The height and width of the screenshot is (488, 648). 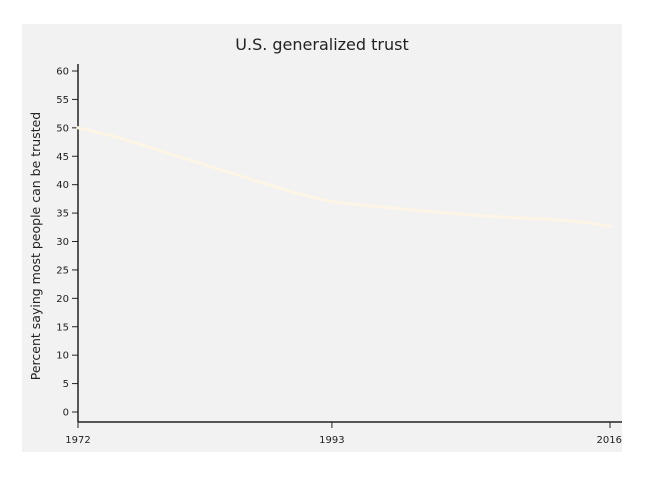 I want to click on y-tick-label: 40, so click(x=62, y=185).